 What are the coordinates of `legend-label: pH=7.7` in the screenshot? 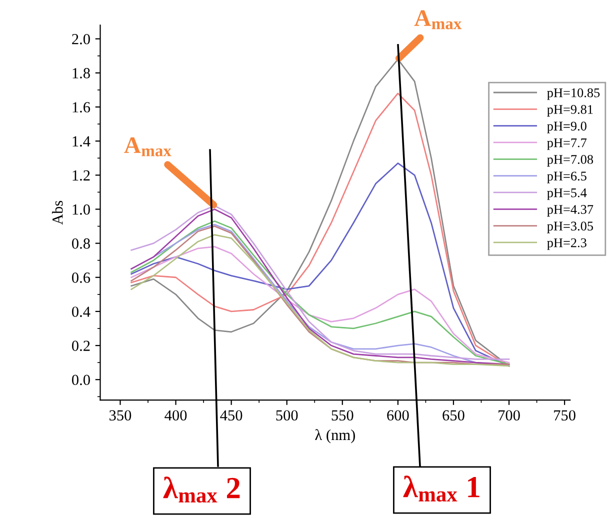 It's located at (567, 144).